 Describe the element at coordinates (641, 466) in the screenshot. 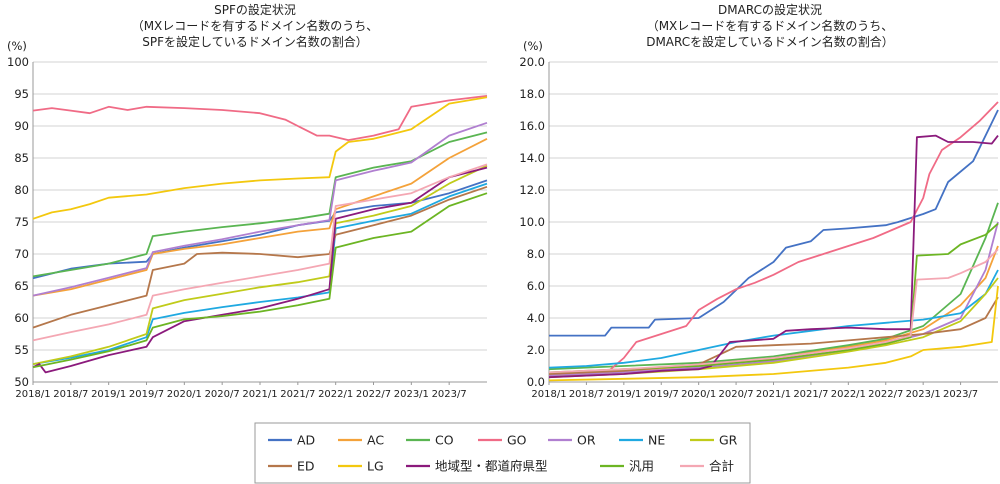

I see `legend-label: 汎用` at that location.